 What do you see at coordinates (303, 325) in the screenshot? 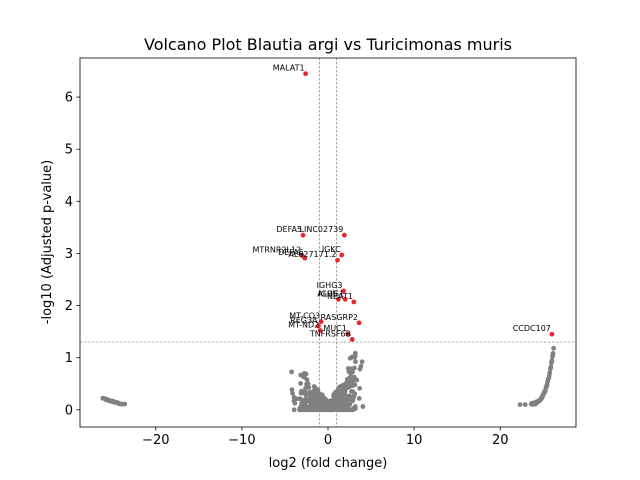
I see `gene-label: MT-ND2` at bounding box center [303, 325].